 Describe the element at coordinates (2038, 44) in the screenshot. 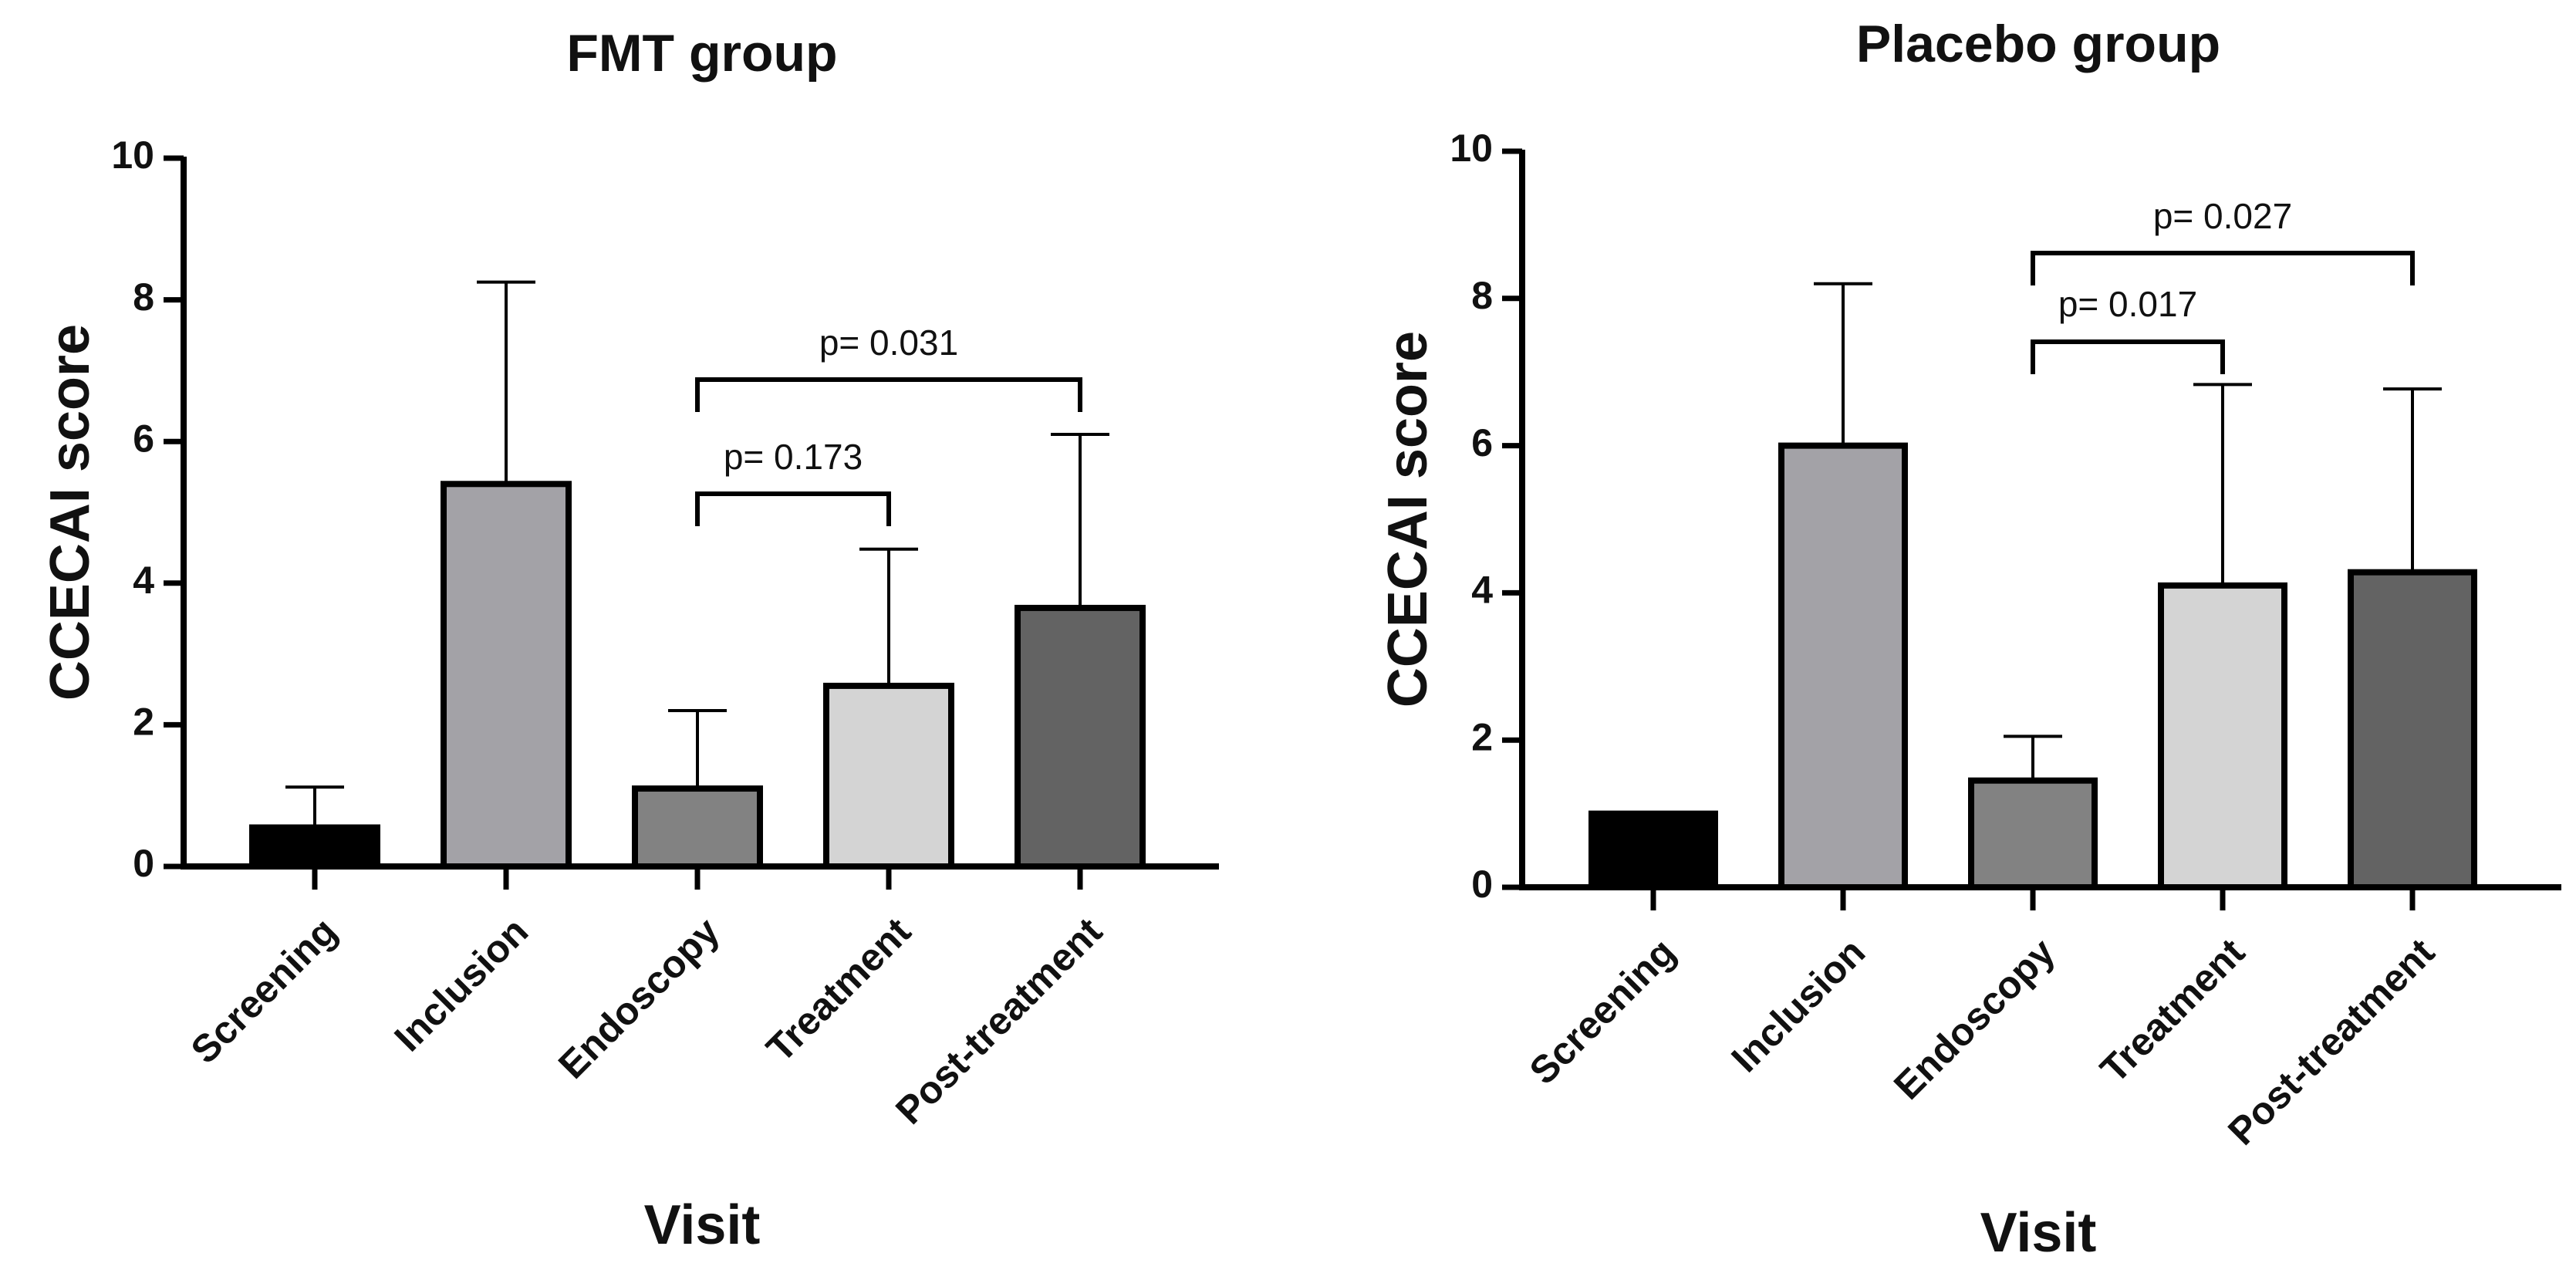

I see `chart-title: Placebo group` at that location.